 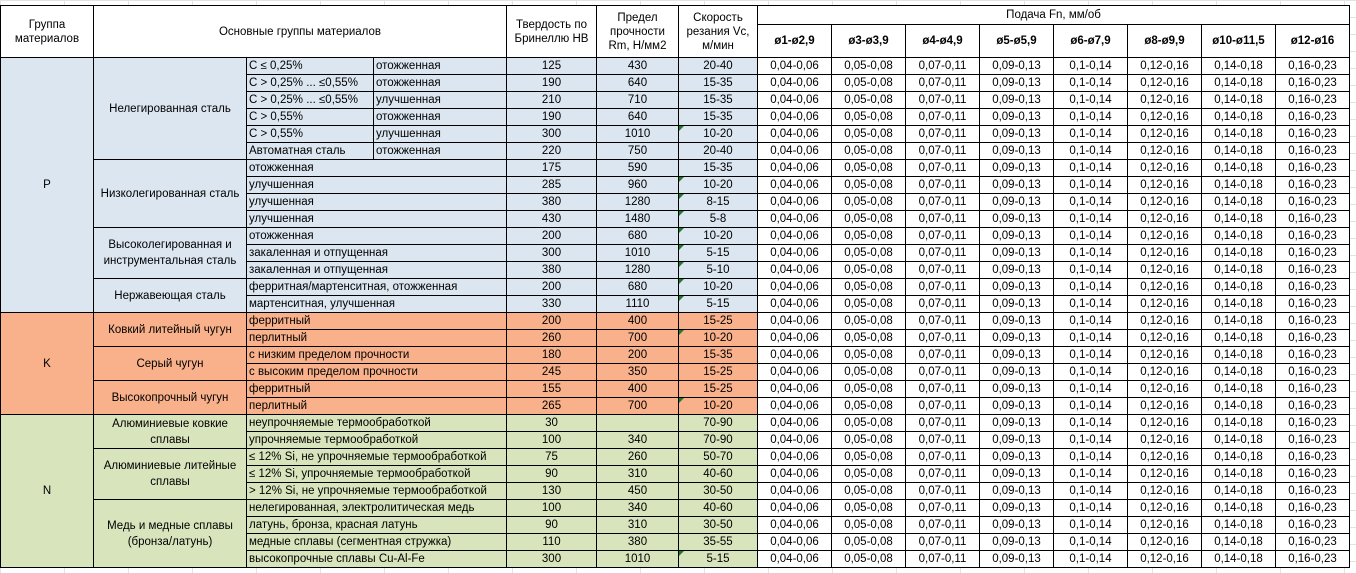 I want to click on tensile-strength-rm: 400, so click(x=637, y=321).